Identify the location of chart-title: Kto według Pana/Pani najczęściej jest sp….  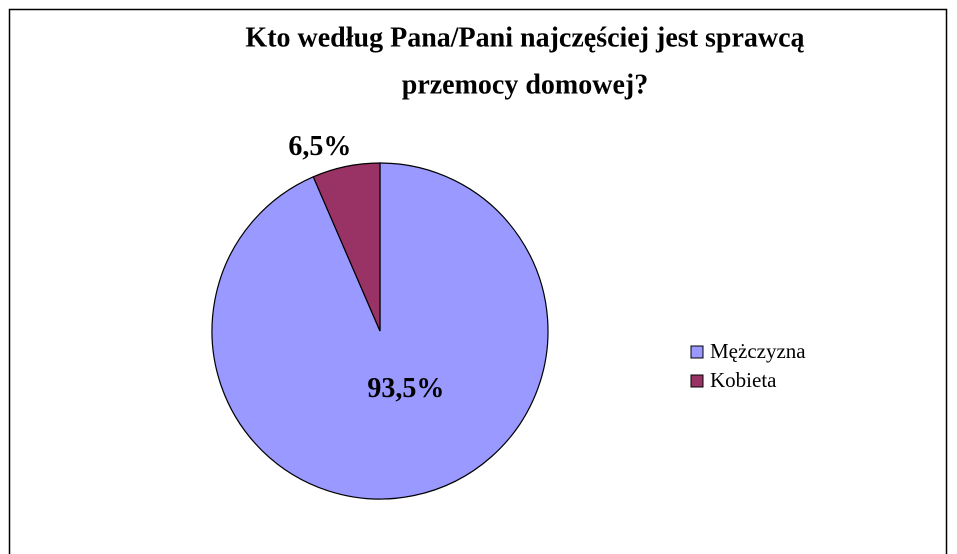
(524, 37).